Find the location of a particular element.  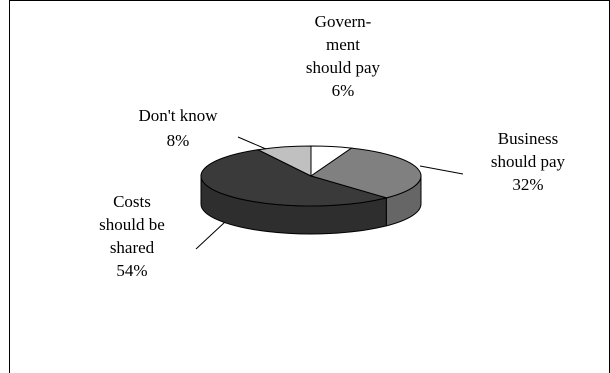

slice-value-label-1: 32% is located at coordinates (527, 184).